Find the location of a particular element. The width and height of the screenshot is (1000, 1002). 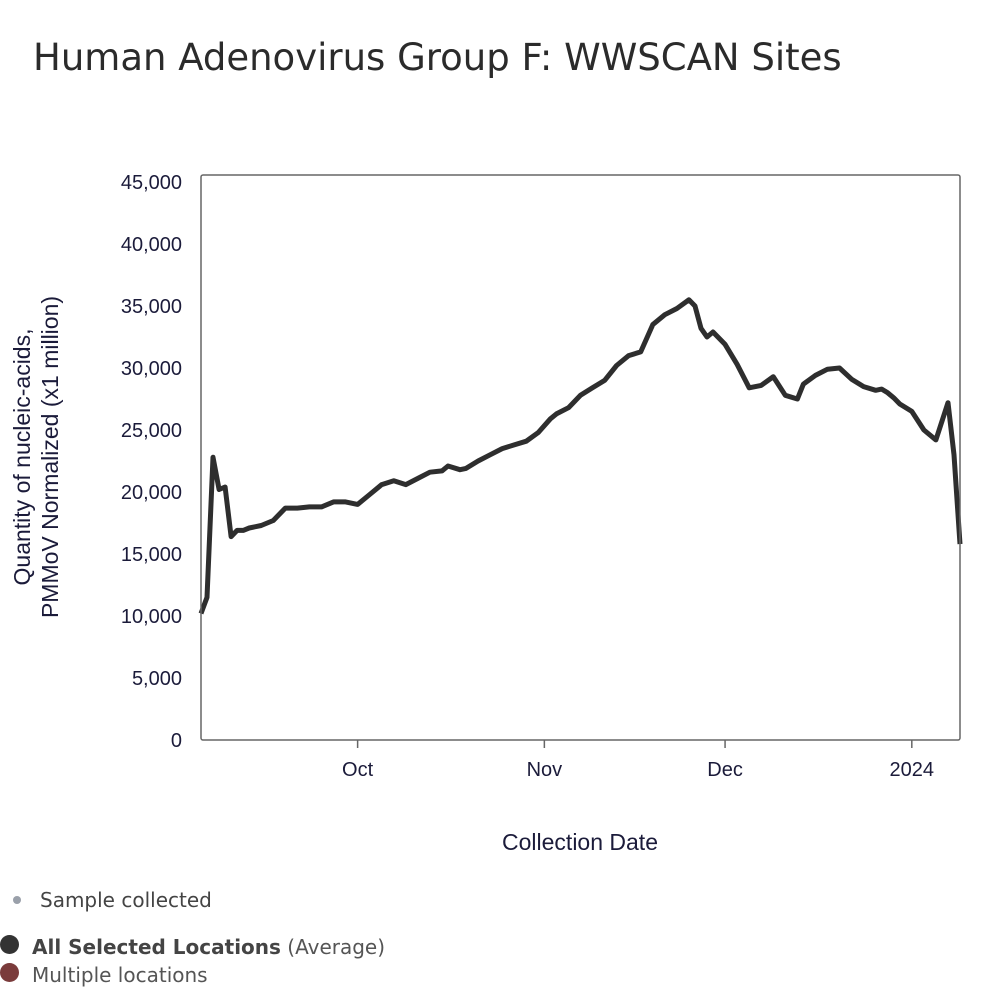

legend-label-multiple: Multiple locations is located at coordinates (120, 975).